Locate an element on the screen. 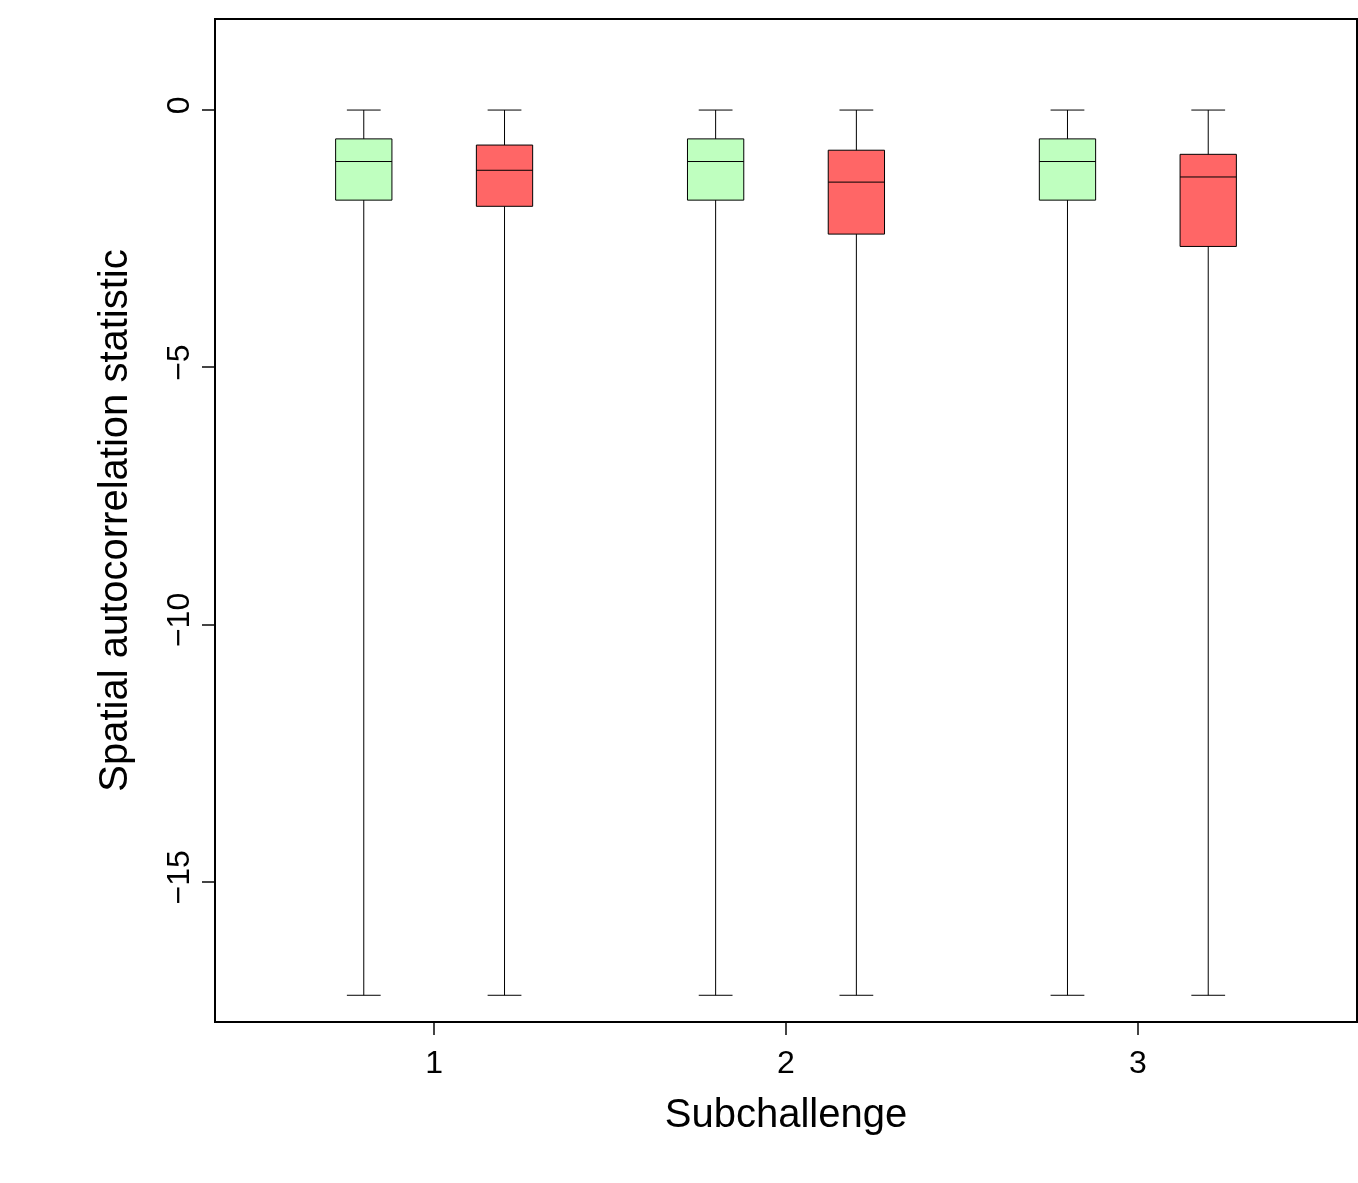 The height and width of the screenshot is (1183, 1358). y-tick-label: −15 is located at coordinates (178, 877).